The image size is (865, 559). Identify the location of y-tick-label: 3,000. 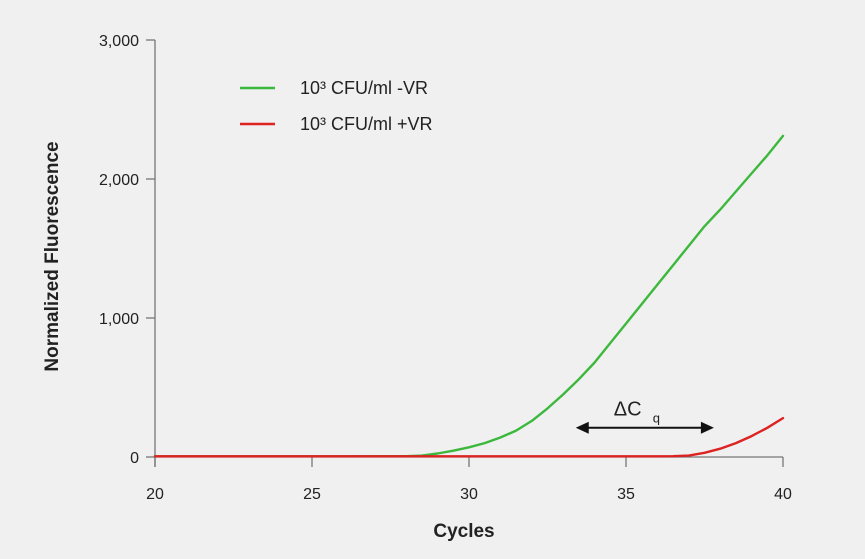
(119, 41).